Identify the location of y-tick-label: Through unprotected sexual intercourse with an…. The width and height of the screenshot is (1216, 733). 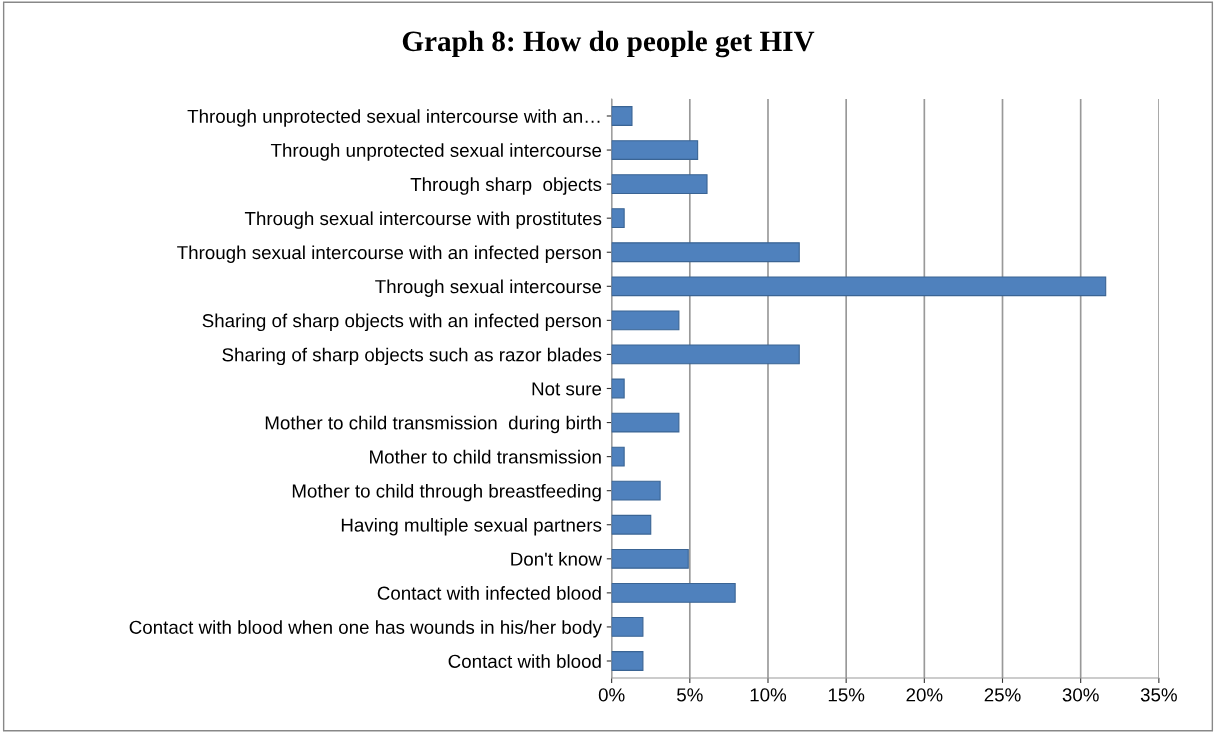
(393, 118).